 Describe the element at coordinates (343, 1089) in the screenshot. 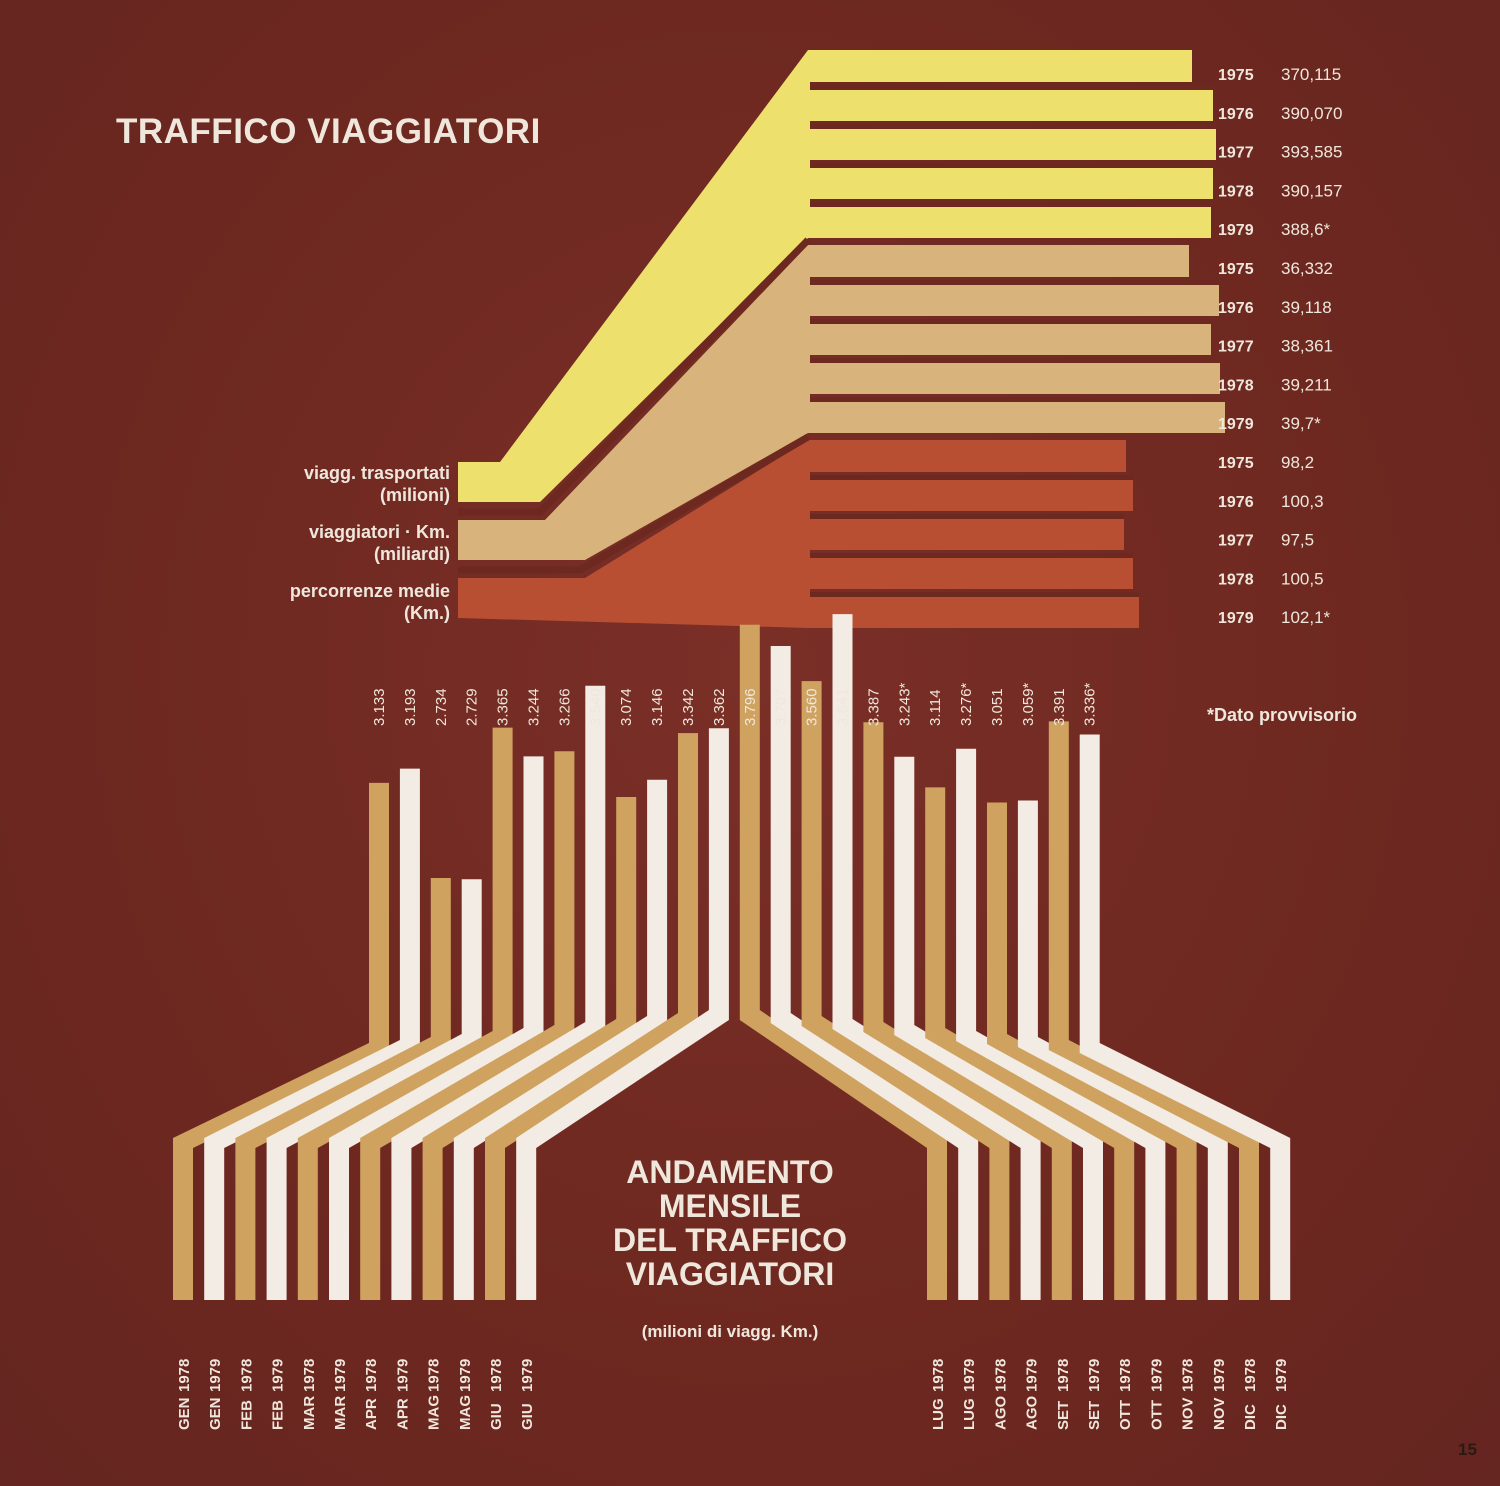

I see `monthly-bar-FEB-1978` at that location.